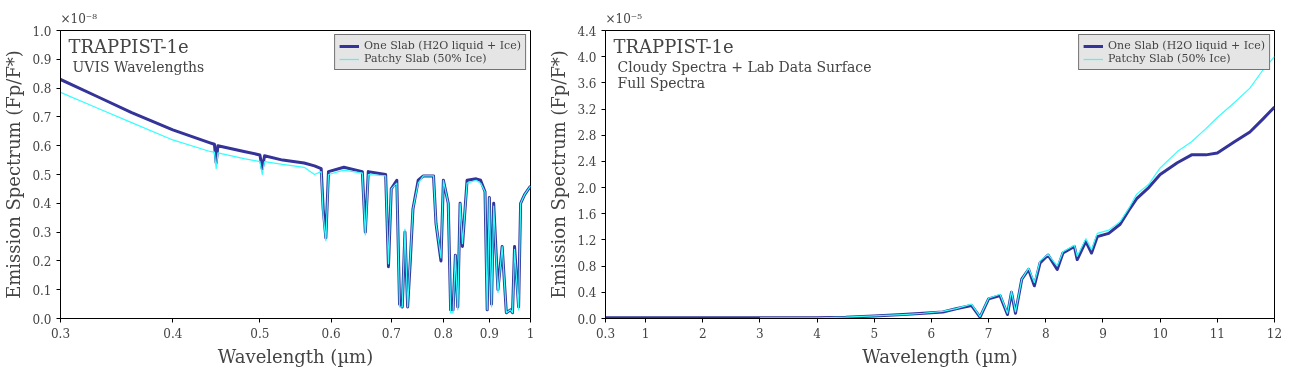  I want to click on x-tick-label: 6, so click(931, 333).